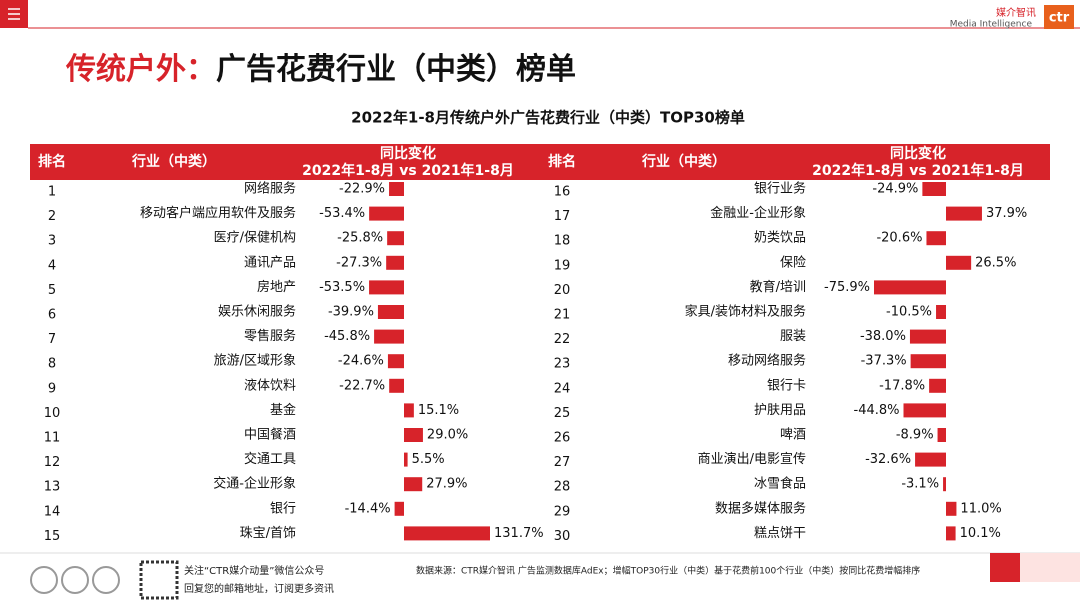 The width and height of the screenshot is (1080, 608). Describe the element at coordinates (562, 438) in the screenshot. I see `rank: 26` at that location.